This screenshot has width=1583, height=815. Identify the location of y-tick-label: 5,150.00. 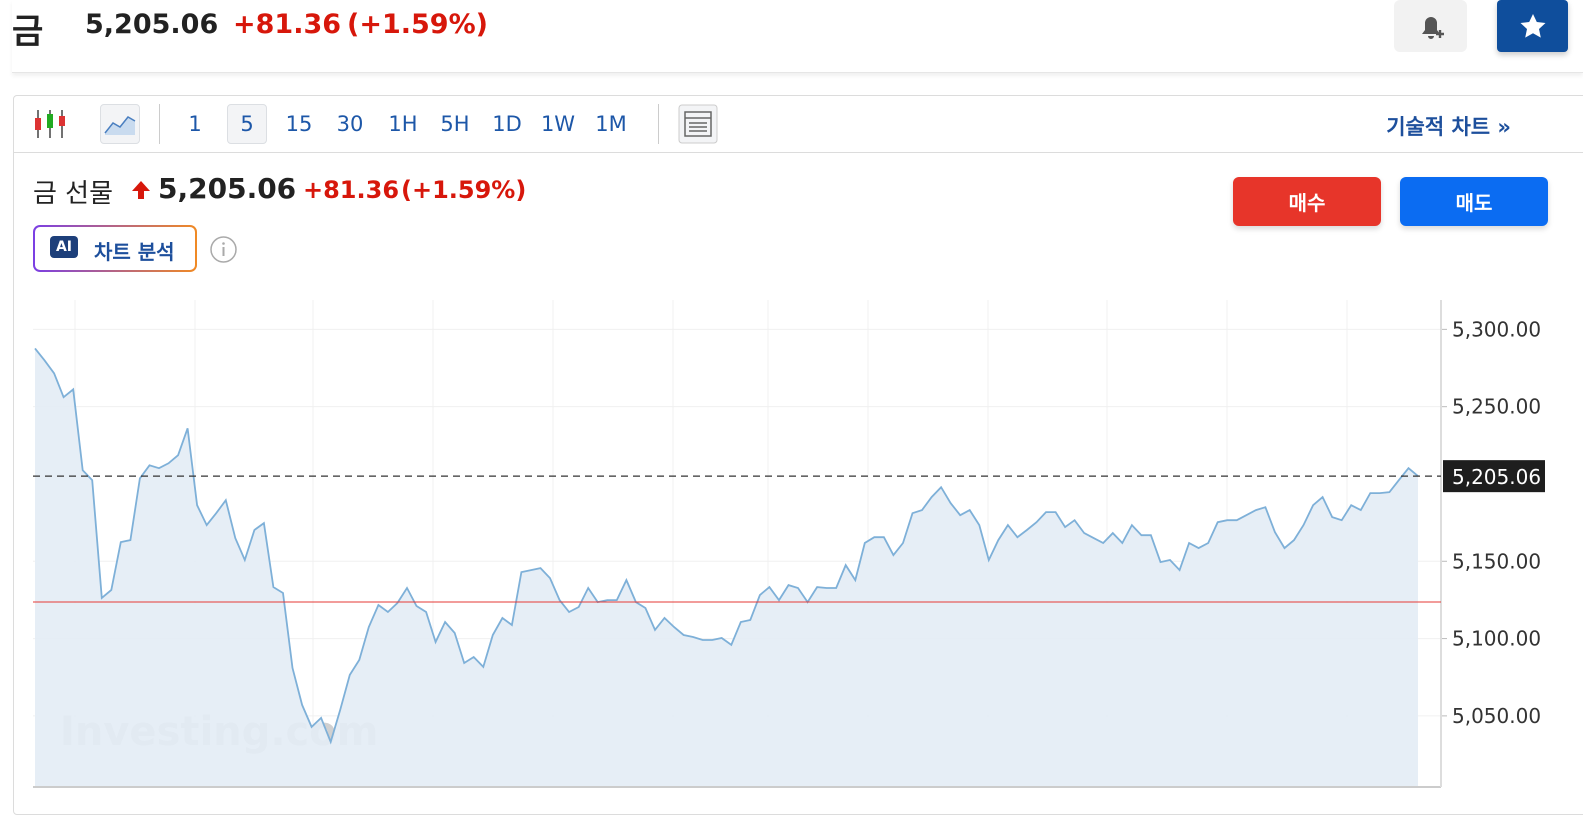
(1496, 561).